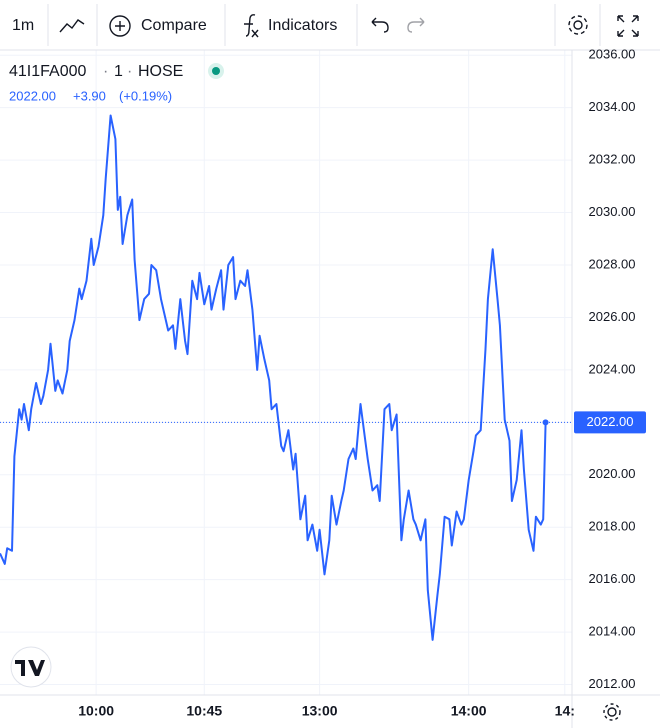  I want to click on price-tag-label: 2022.00, so click(610, 421).